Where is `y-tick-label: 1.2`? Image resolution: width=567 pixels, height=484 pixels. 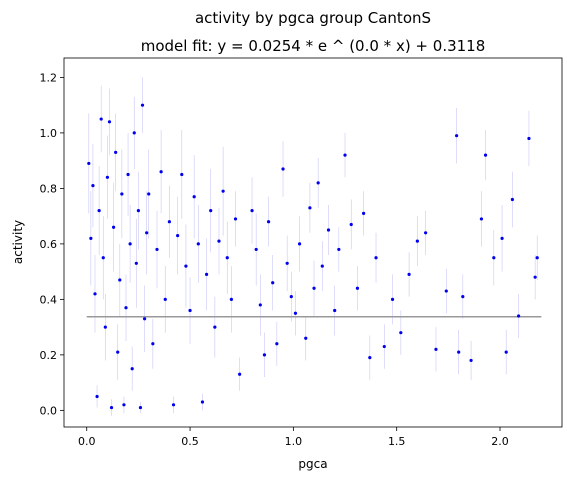 y-tick-label: 1.2 is located at coordinates (49, 77).